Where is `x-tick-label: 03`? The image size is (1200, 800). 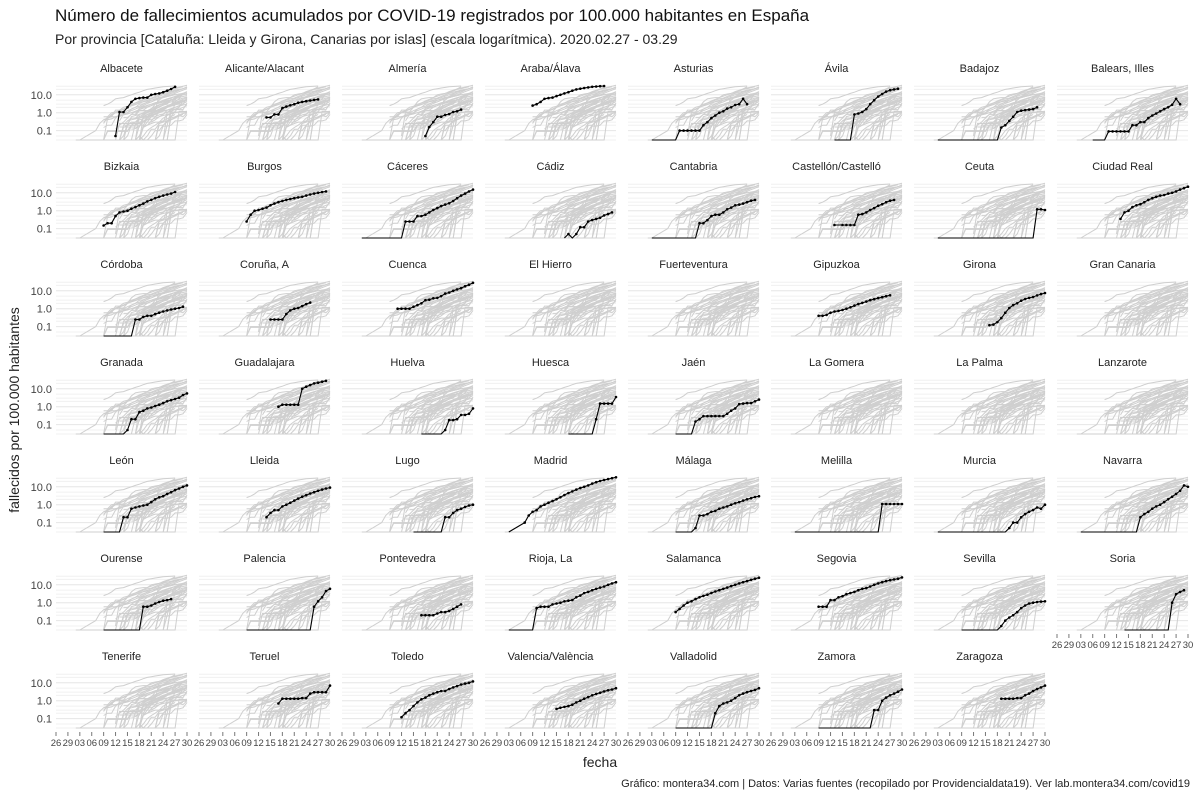 x-tick-label: 03 is located at coordinates (223, 743).